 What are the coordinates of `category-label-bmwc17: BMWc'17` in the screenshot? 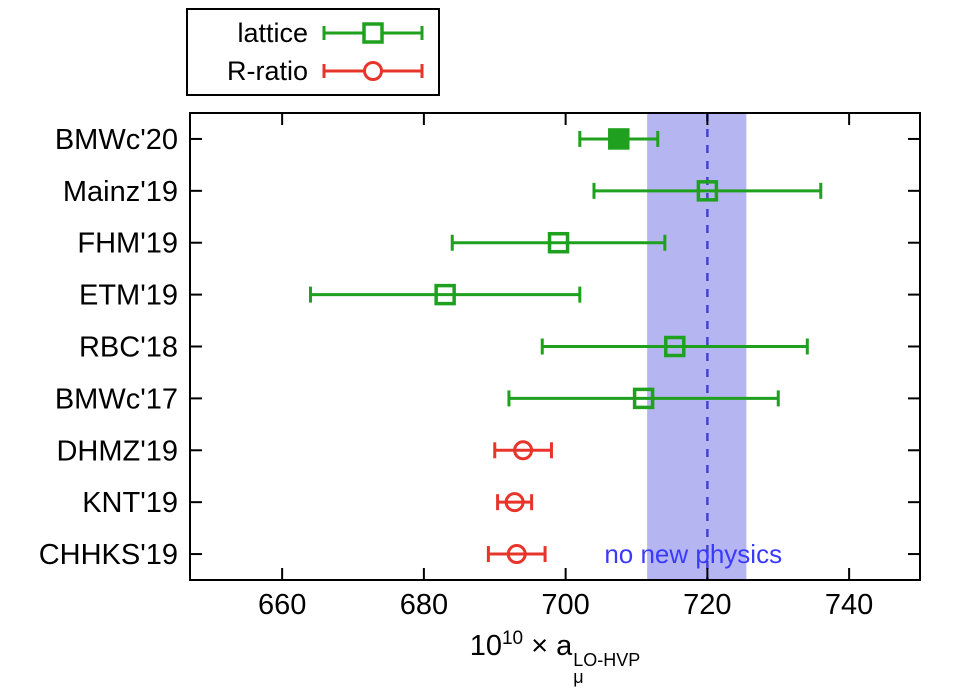 It's located at (116, 399).